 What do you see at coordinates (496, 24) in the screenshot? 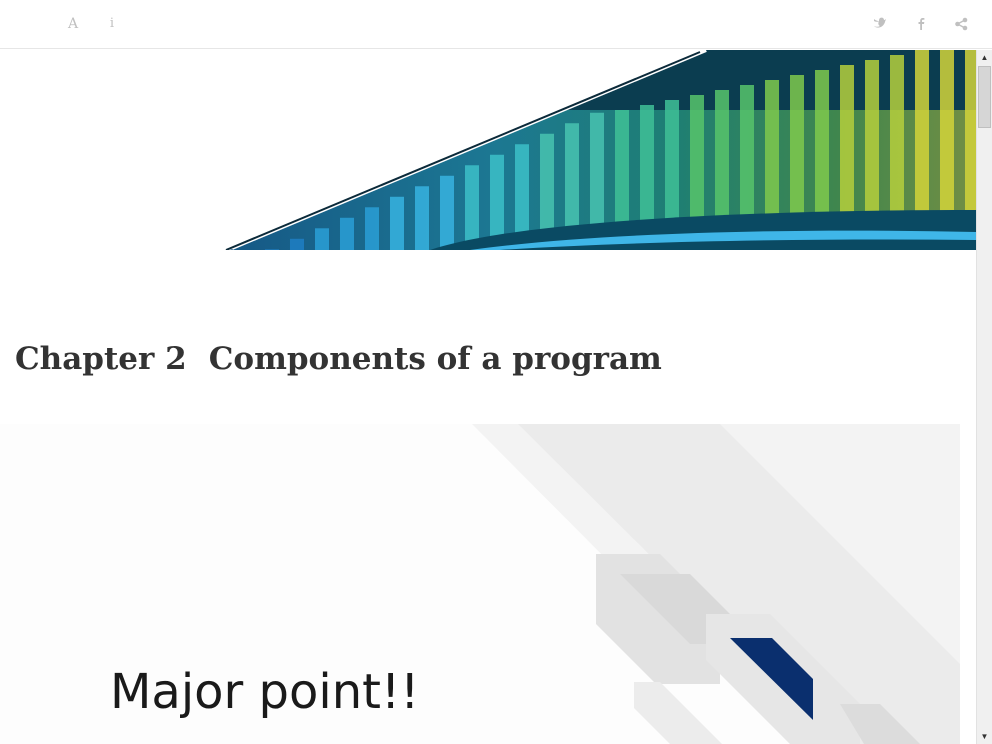
I see `top-toolbar: A i` at bounding box center [496, 24].